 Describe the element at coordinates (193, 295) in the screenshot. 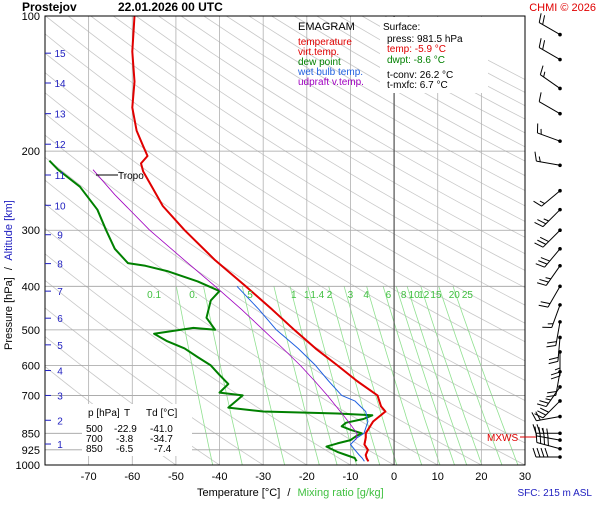

I see `mixing-ratio-label: 0.` at that location.